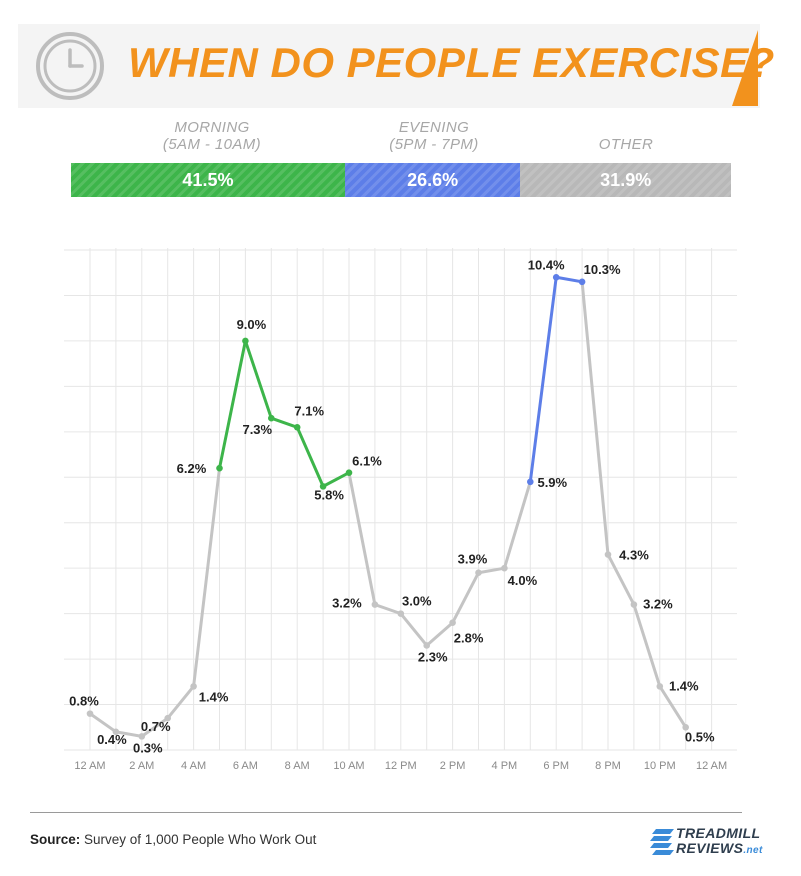  Describe the element at coordinates (453, 766) in the screenshot. I see `x-tick-label: 2 PM` at that location.